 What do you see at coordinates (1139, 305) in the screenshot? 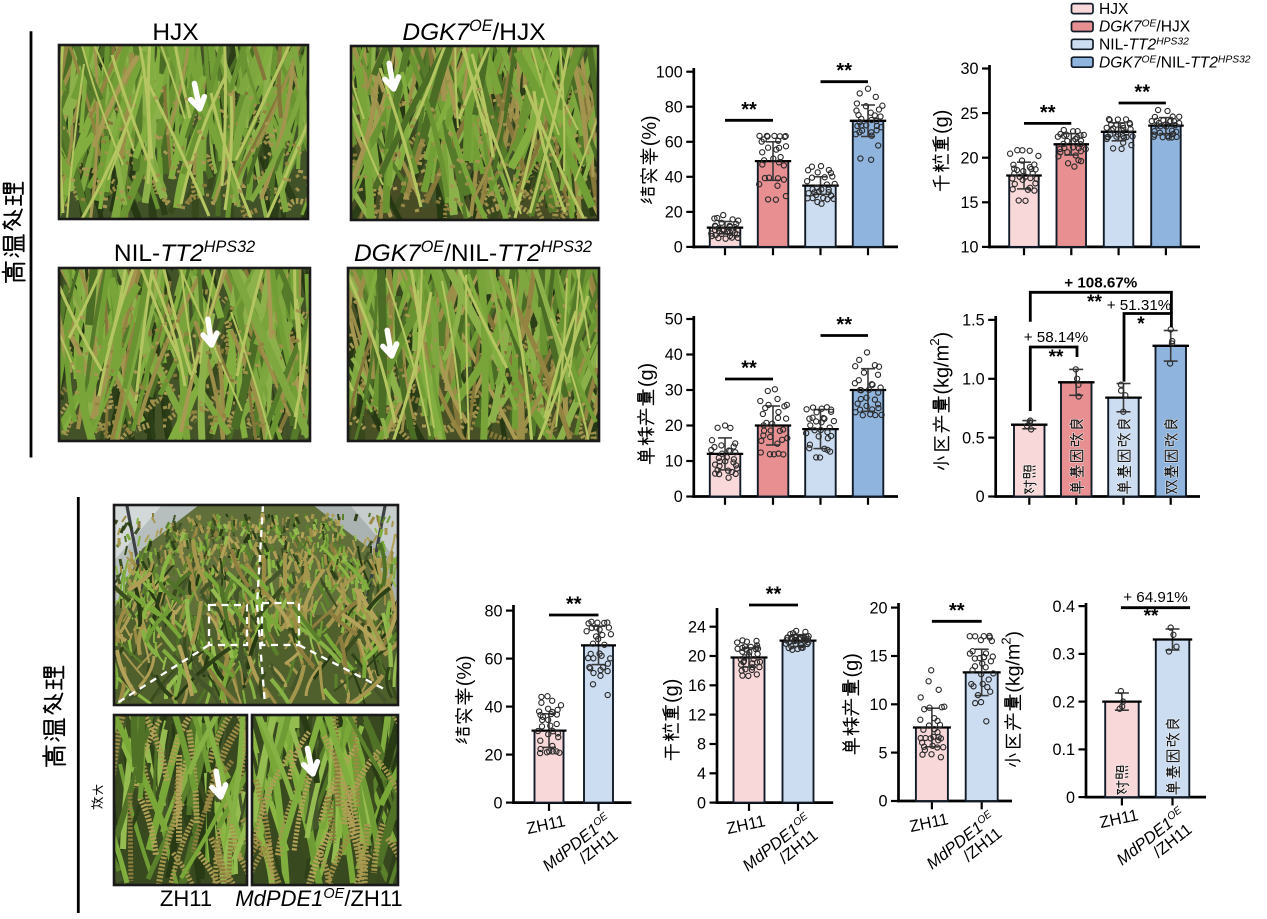
I see `svg-text: + 51.31%` at bounding box center [1139, 305].